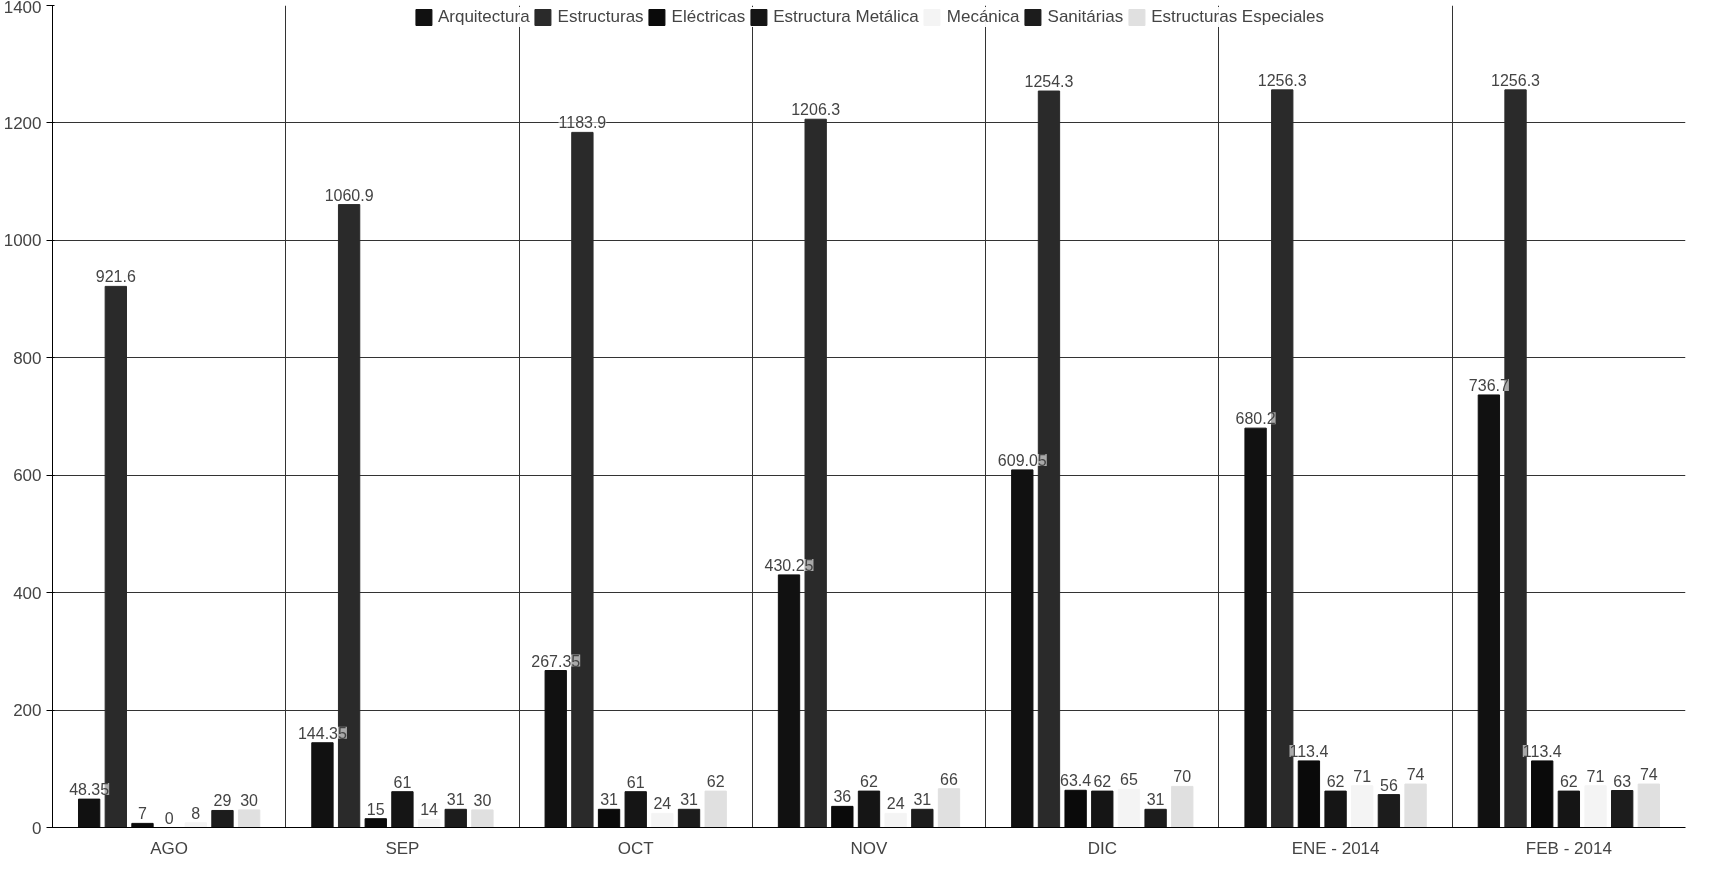  Describe the element at coordinates (1102, 848) in the screenshot. I see `x-tick-label: DIC` at that location.